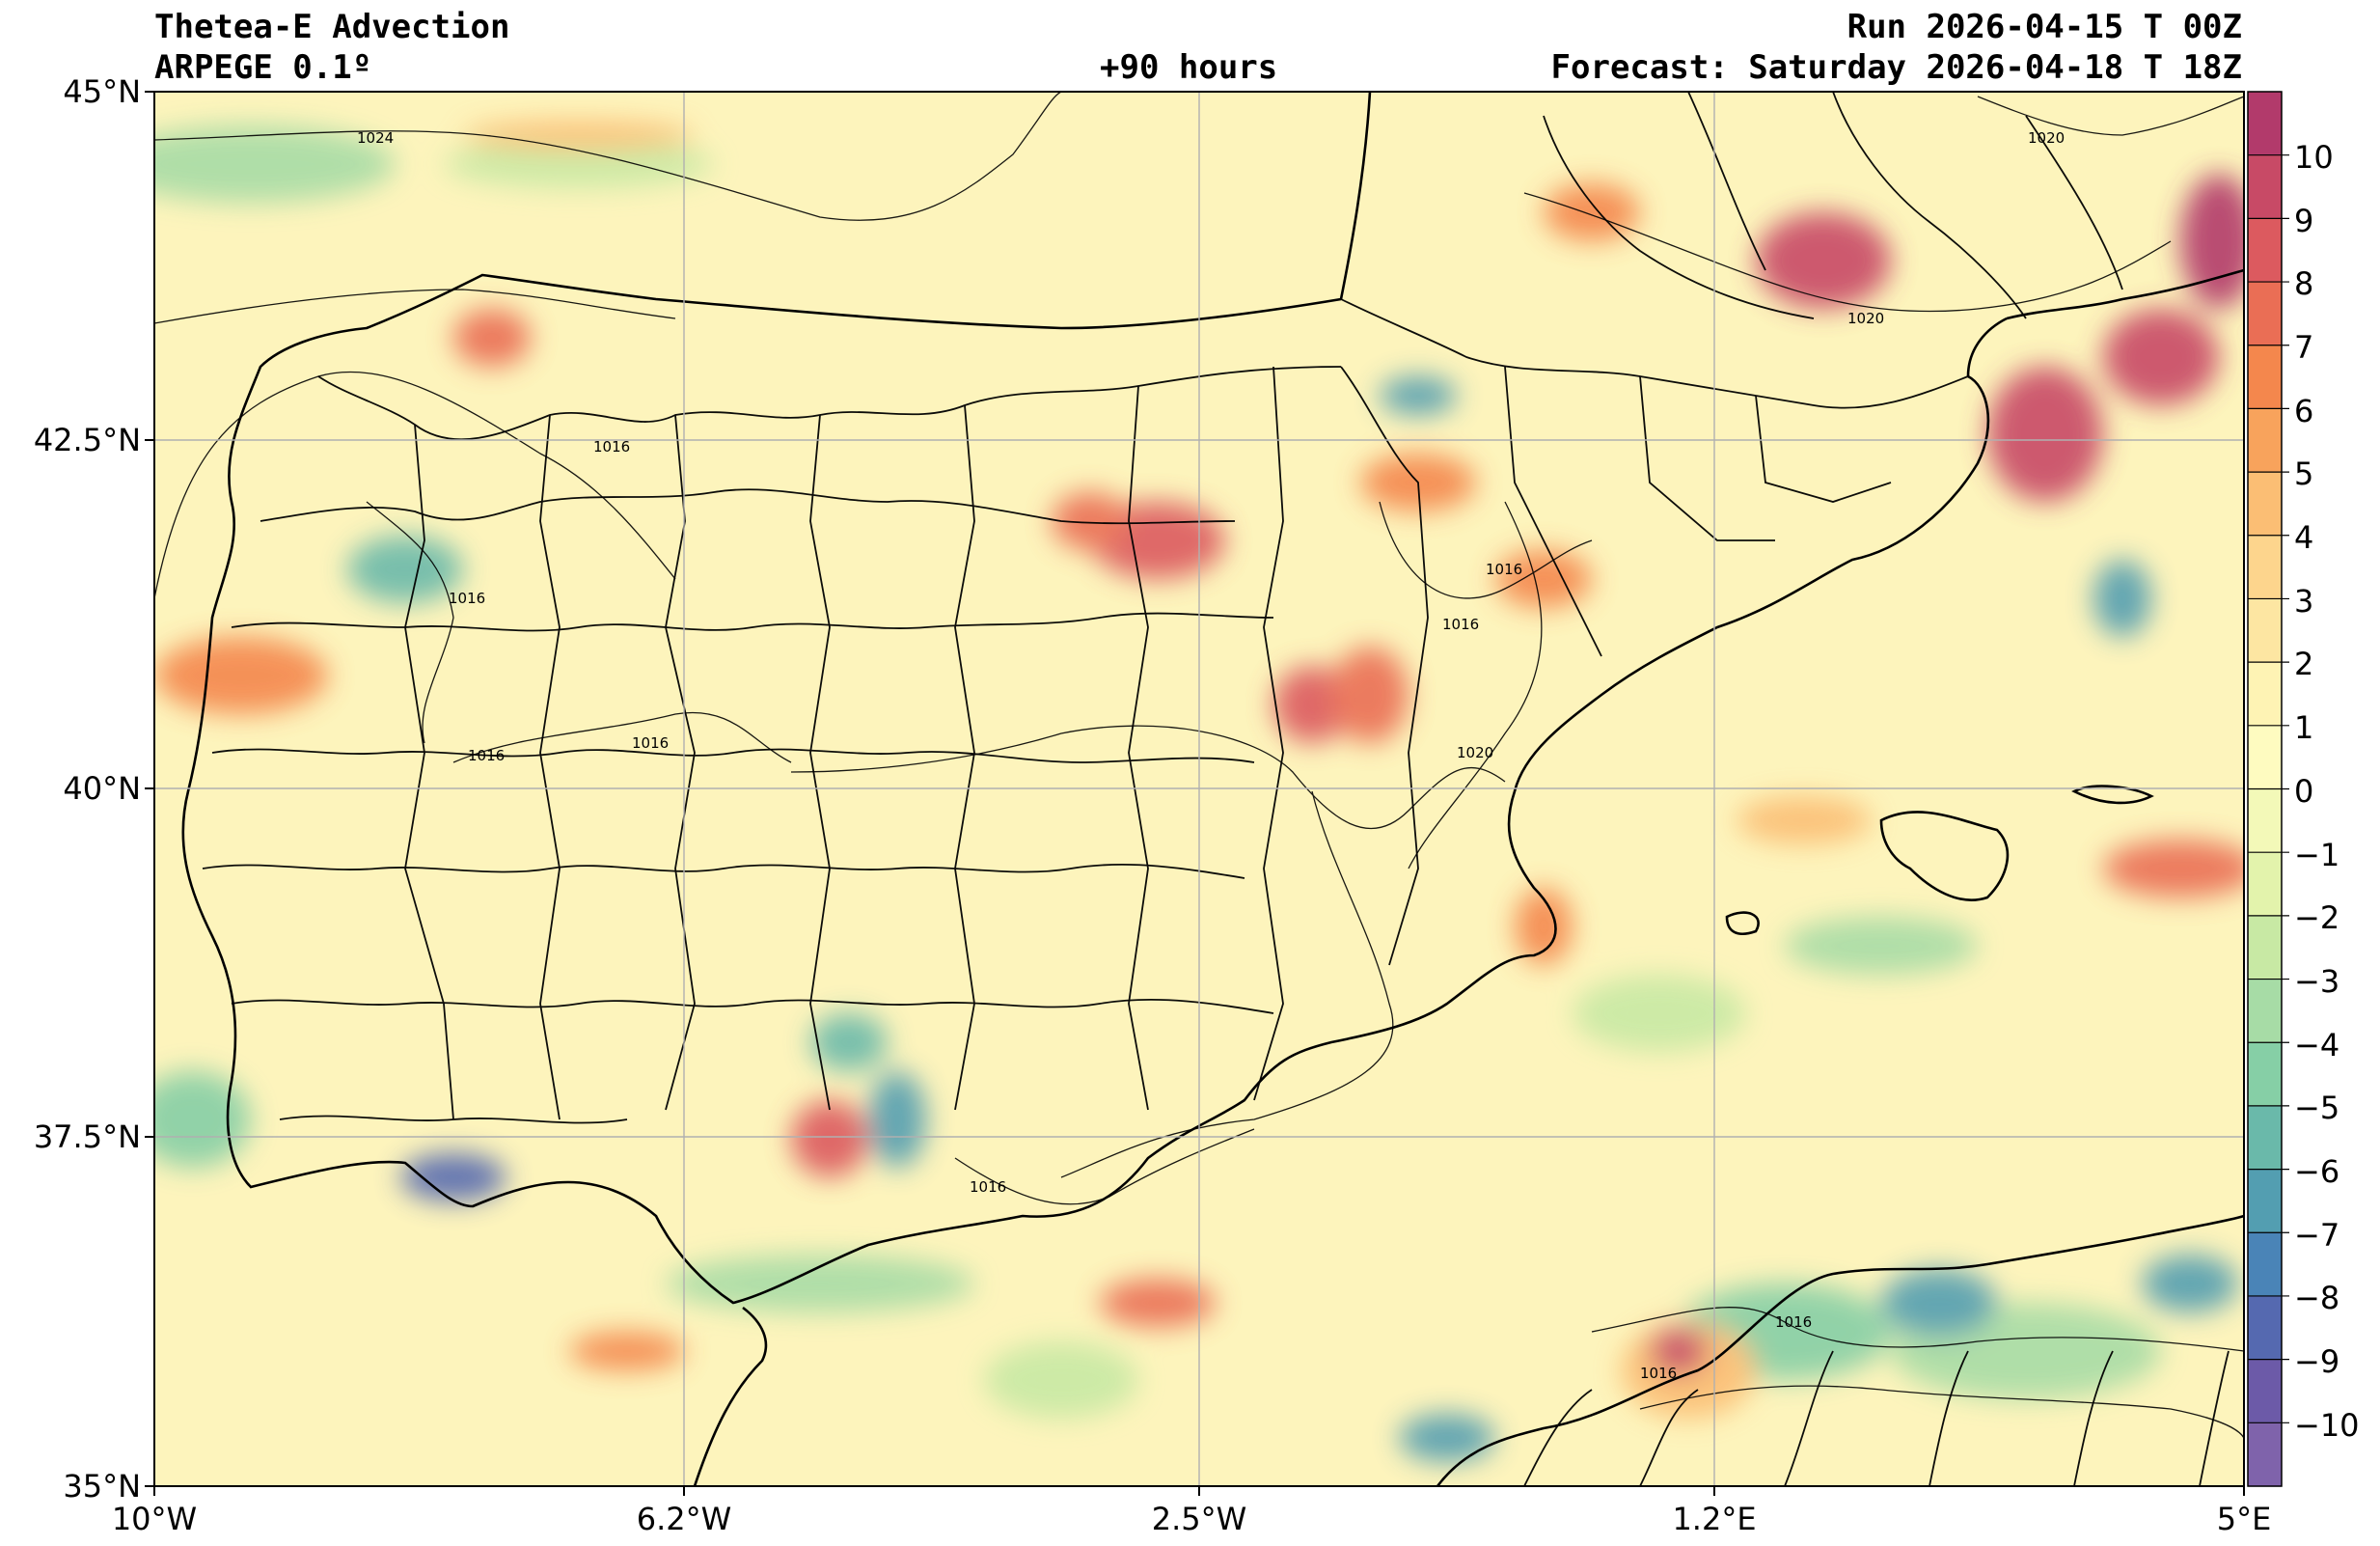 The image size is (2380, 1546). What do you see at coordinates (102, 1487) in the screenshot?
I see `lat-tick-label: 35°N` at bounding box center [102, 1487].